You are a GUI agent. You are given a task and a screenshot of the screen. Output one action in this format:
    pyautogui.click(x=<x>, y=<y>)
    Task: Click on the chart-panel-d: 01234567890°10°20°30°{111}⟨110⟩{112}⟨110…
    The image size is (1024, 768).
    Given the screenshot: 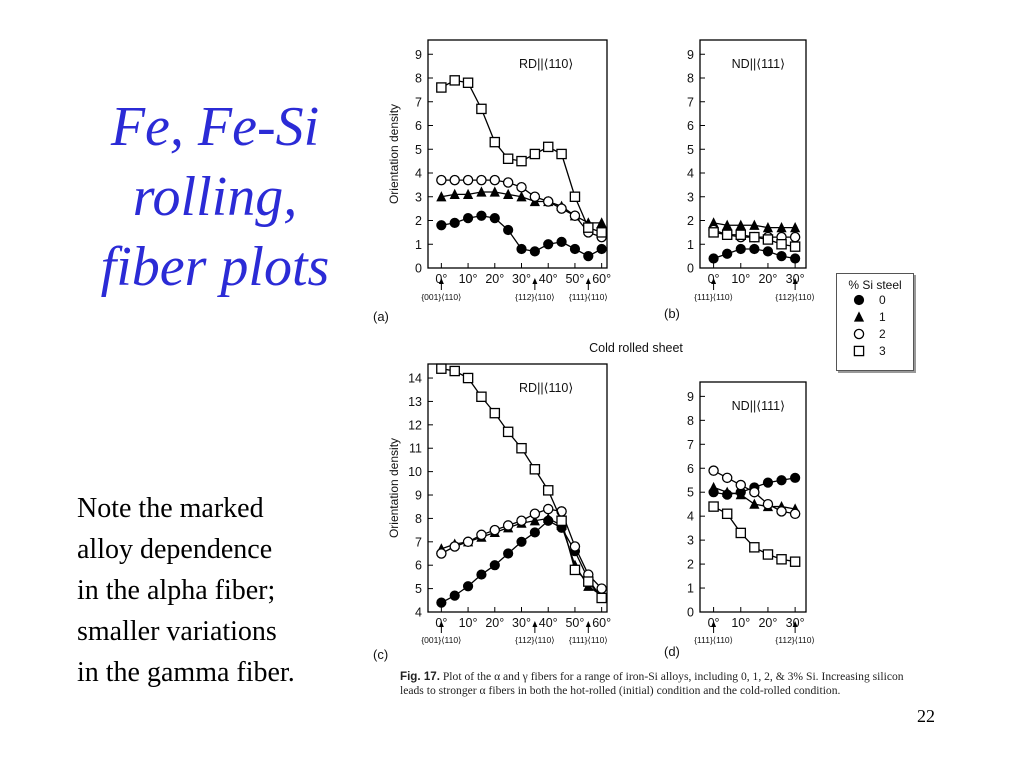 What is the action you would take?
    pyautogui.click(x=739, y=520)
    